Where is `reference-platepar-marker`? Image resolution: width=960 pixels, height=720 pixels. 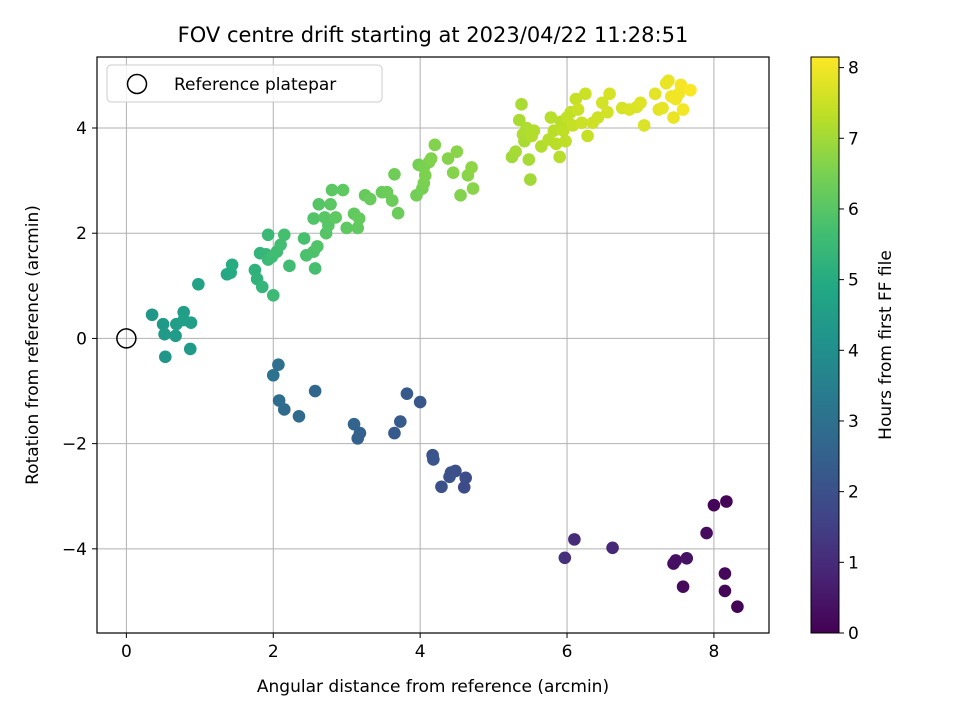
reference-platepar-marker is located at coordinates (126, 338).